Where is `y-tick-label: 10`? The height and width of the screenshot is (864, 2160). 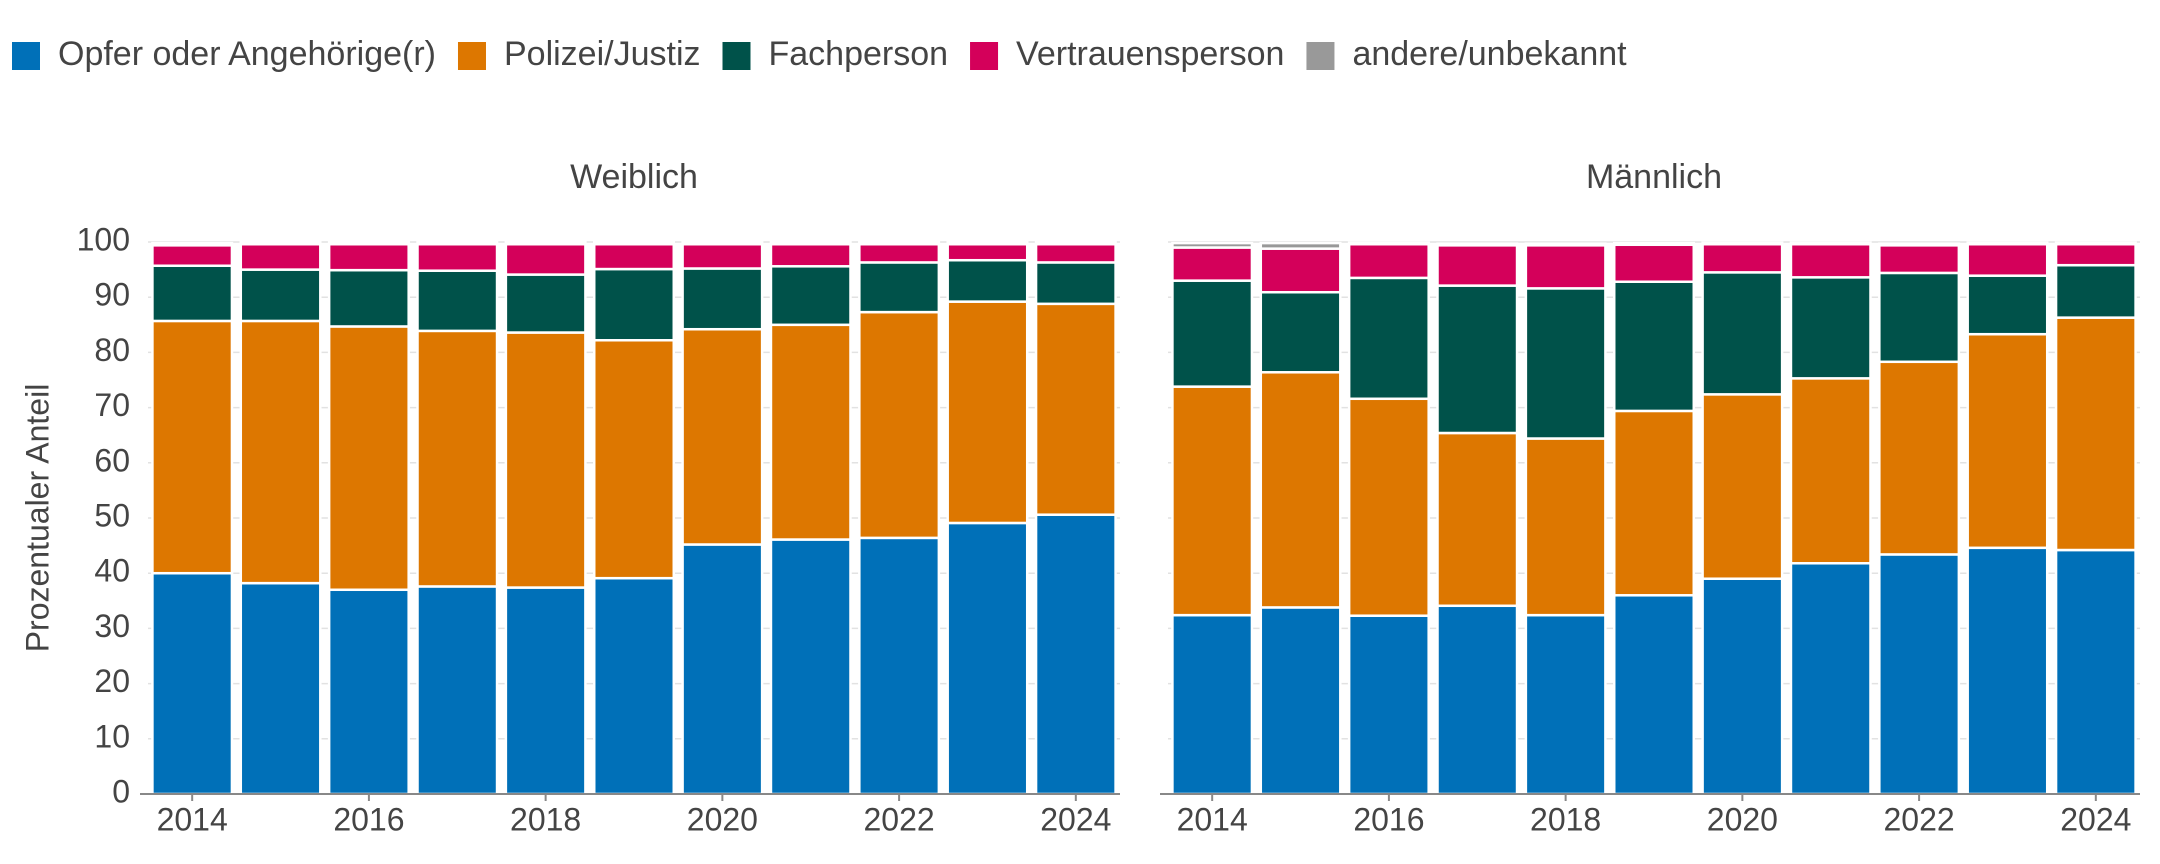 y-tick-label: 10 is located at coordinates (112, 736).